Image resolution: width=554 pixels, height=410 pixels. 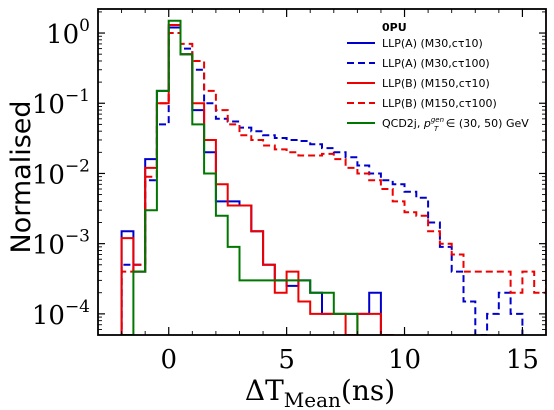 What do you see at coordinates (522, 360) in the screenshot?
I see `x-tick-label: 15` at bounding box center [522, 360].